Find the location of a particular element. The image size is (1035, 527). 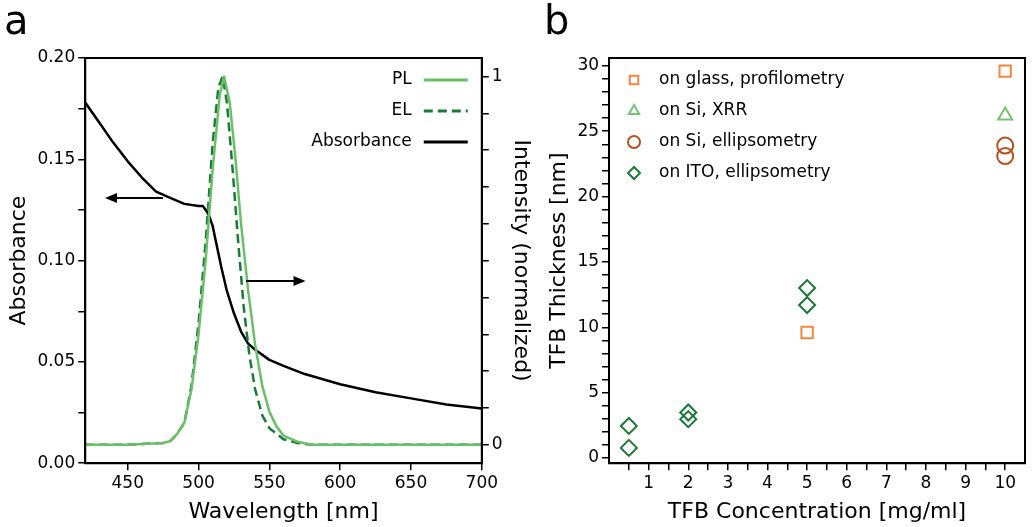

y-tick-label: 20 is located at coordinates (588, 194).